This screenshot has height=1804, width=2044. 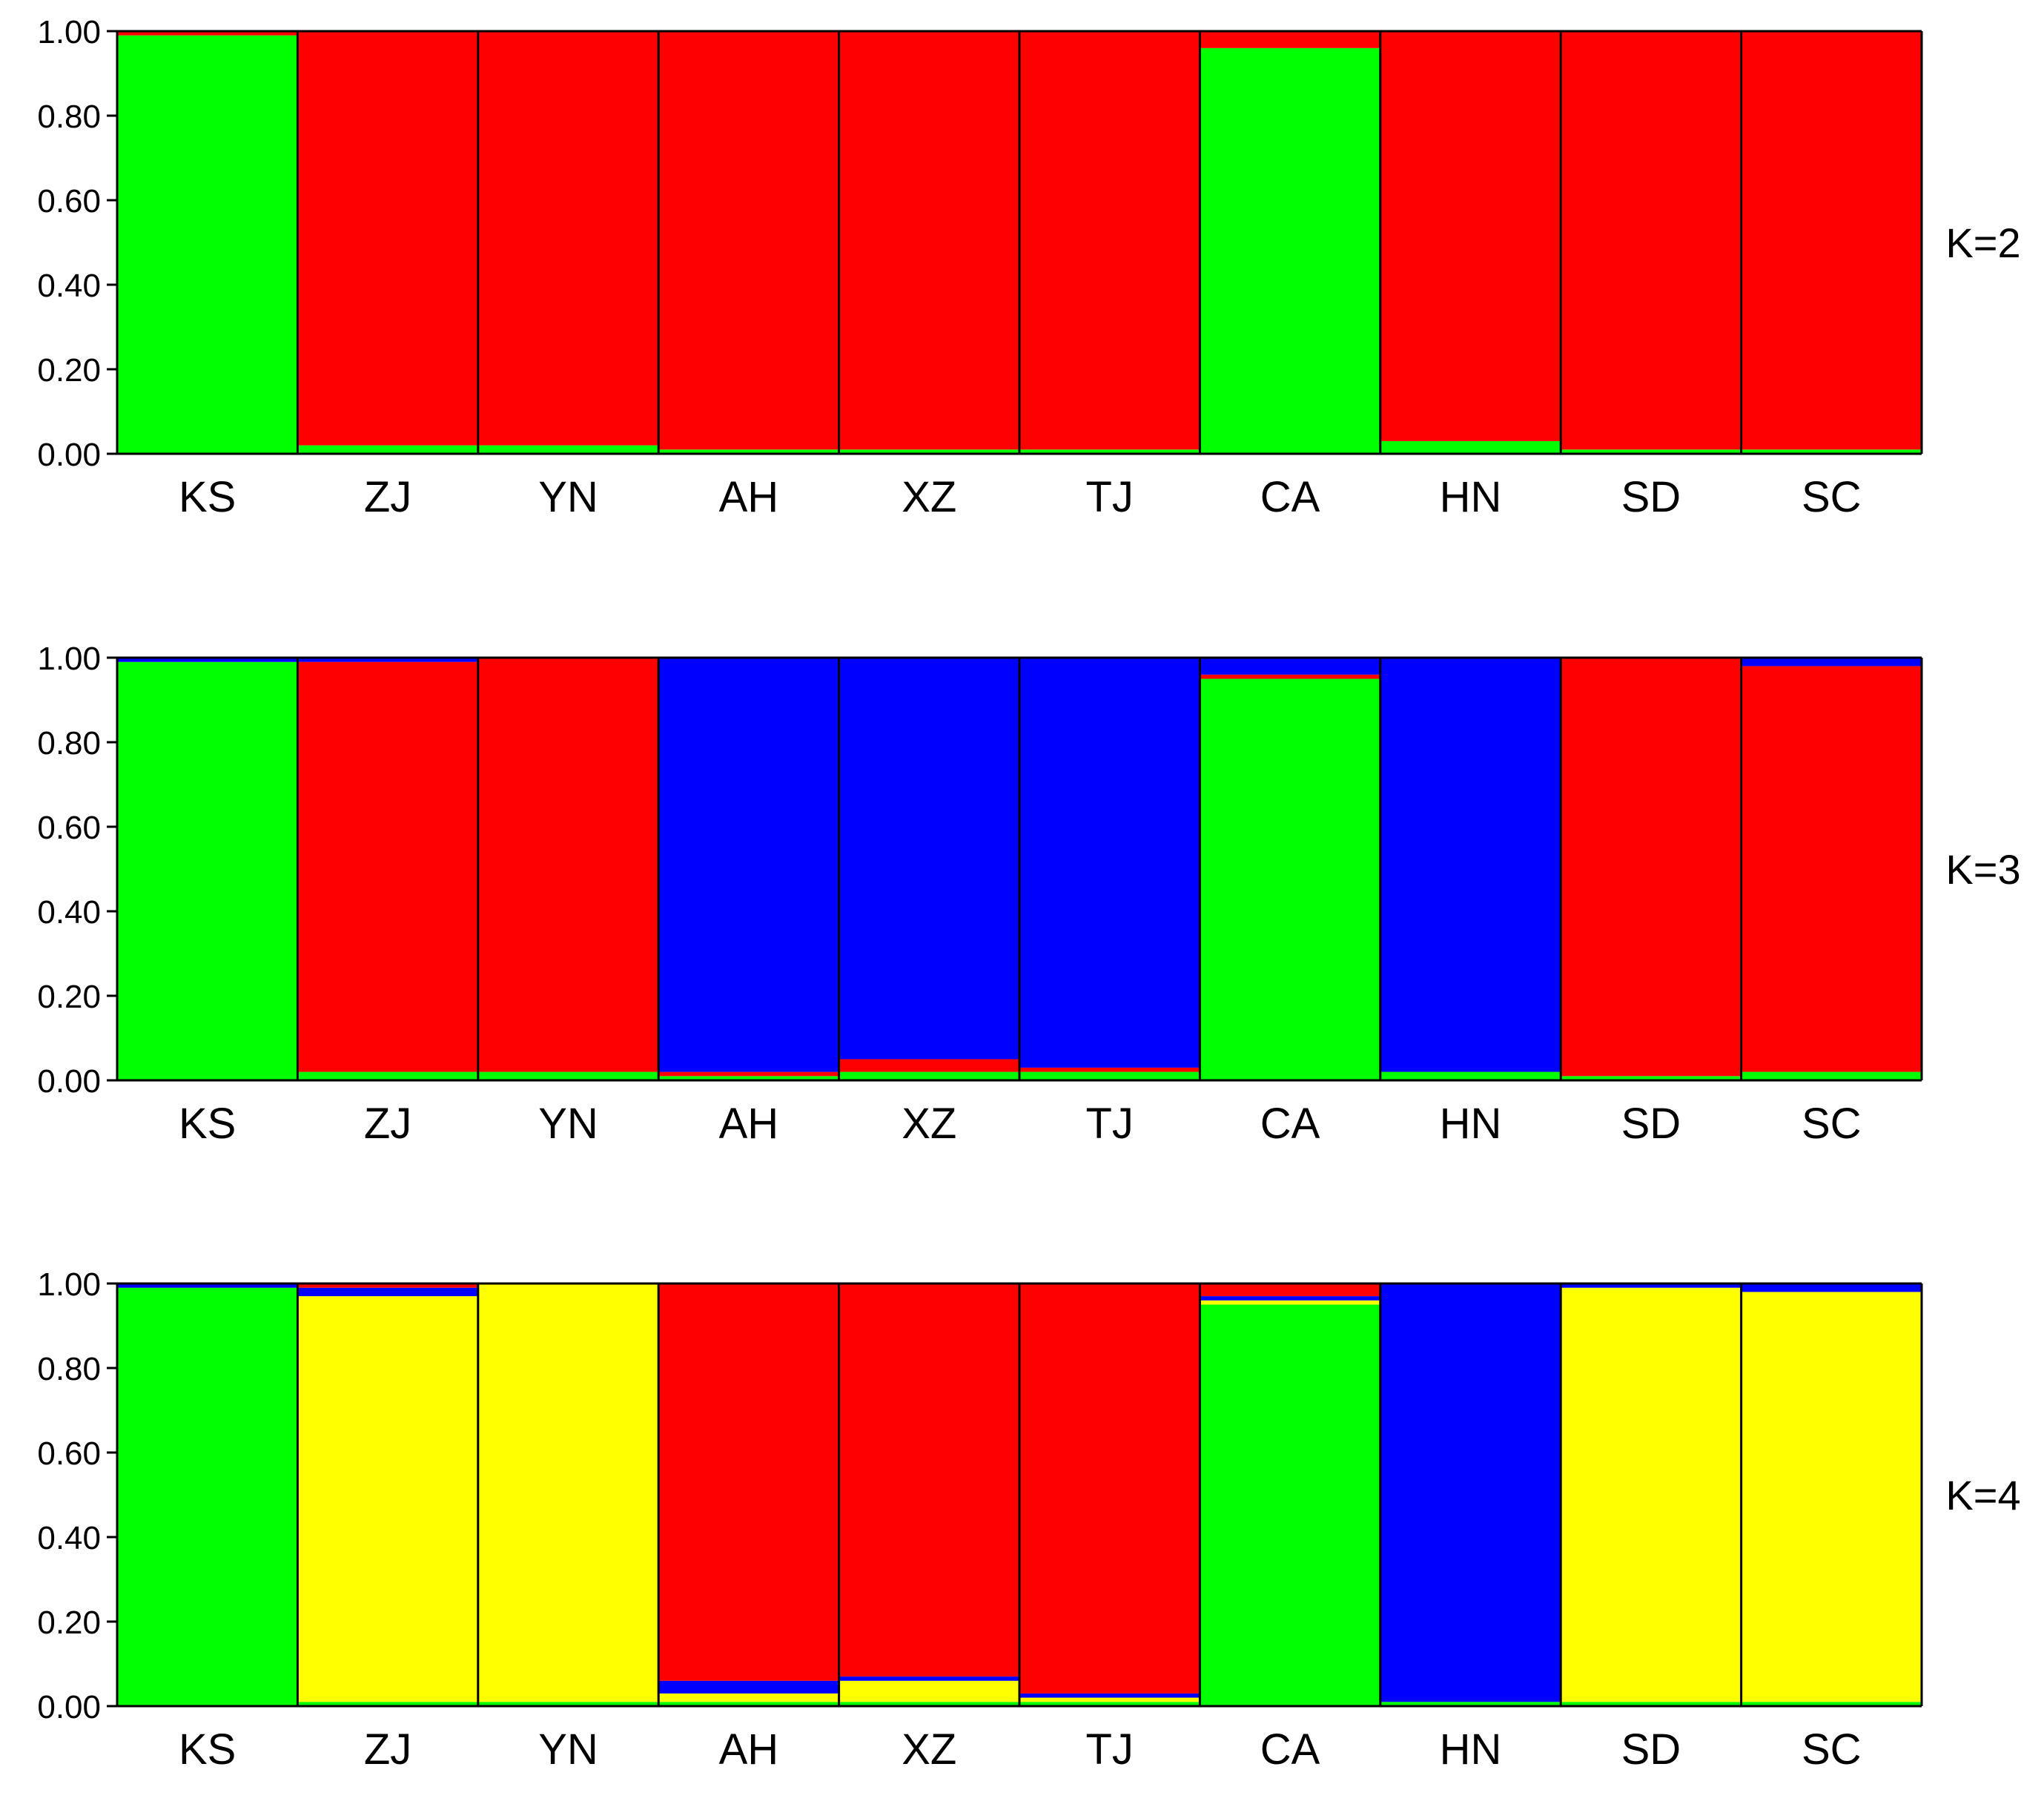 What do you see at coordinates (1832, 869) in the screenshot?
I see `k3-bar-sc-red` at bounding box center [1832, 869].